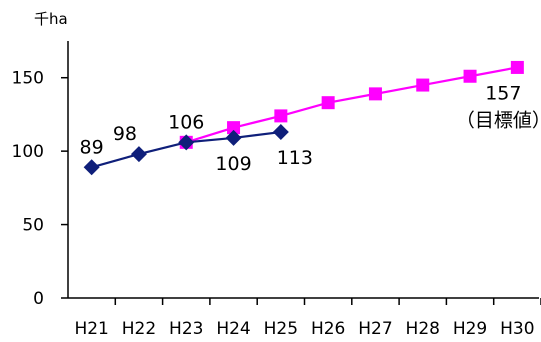 This screenshot has height=342, width=541. What do you see at coordinates (470, 329) in the screenshot?
I see `x-tick-label: H29` at bounding box center [470, 329].